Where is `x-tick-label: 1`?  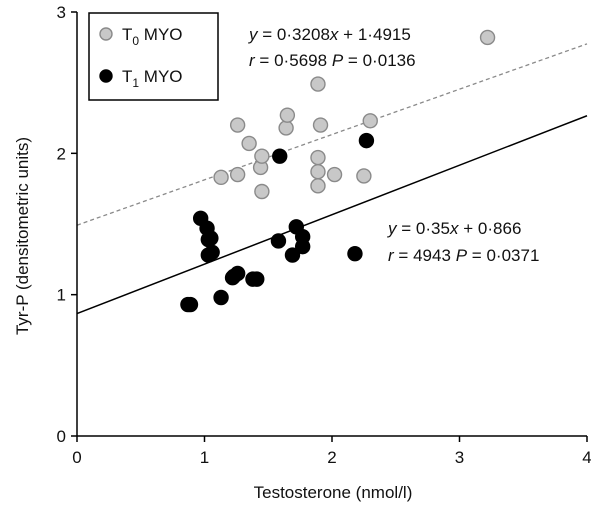 x-tick-label: 1 is located at coordinates (204, 457).